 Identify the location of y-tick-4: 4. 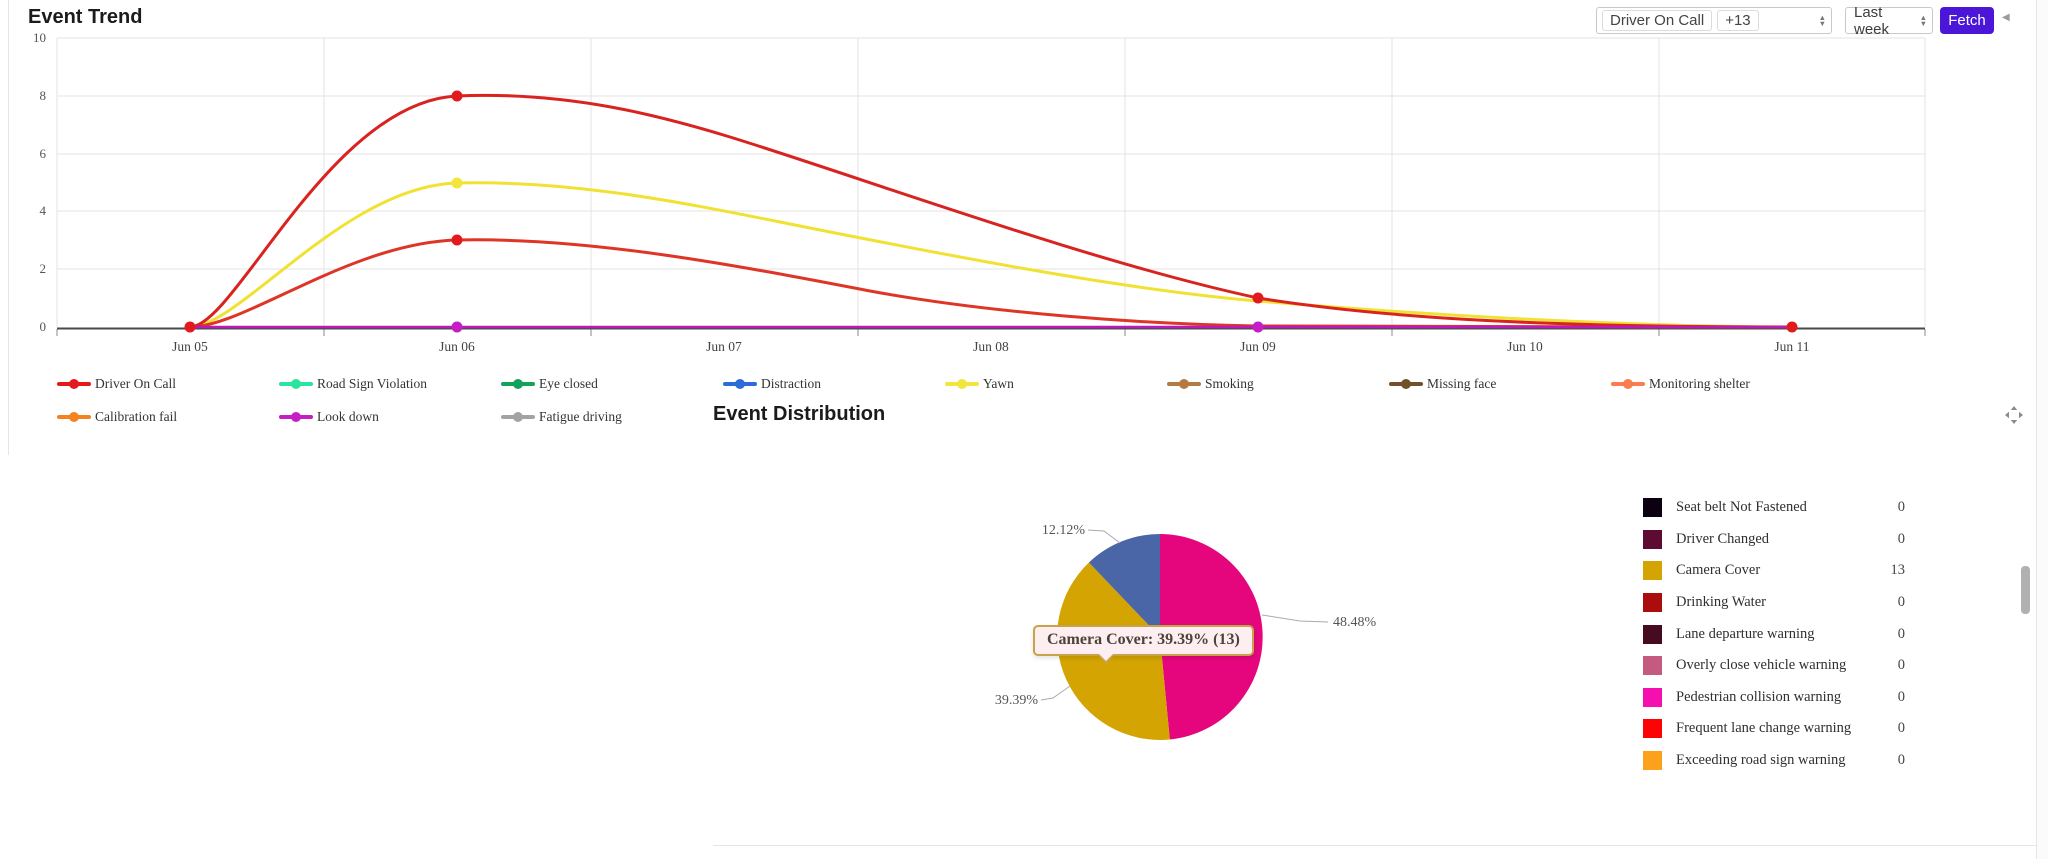
(43, 210).